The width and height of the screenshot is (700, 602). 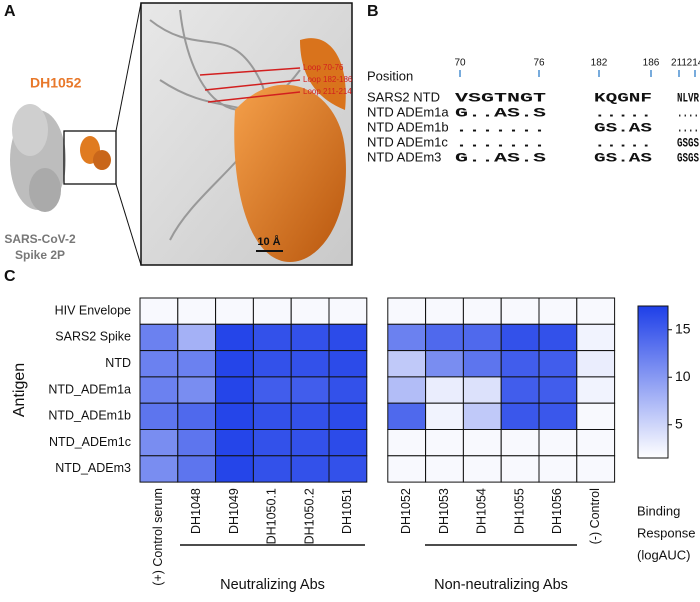 What do you see at coordinates (519, 511) in the screenshot?
I see `x-tick-label: DH1055` at bounding box center [519, 511].